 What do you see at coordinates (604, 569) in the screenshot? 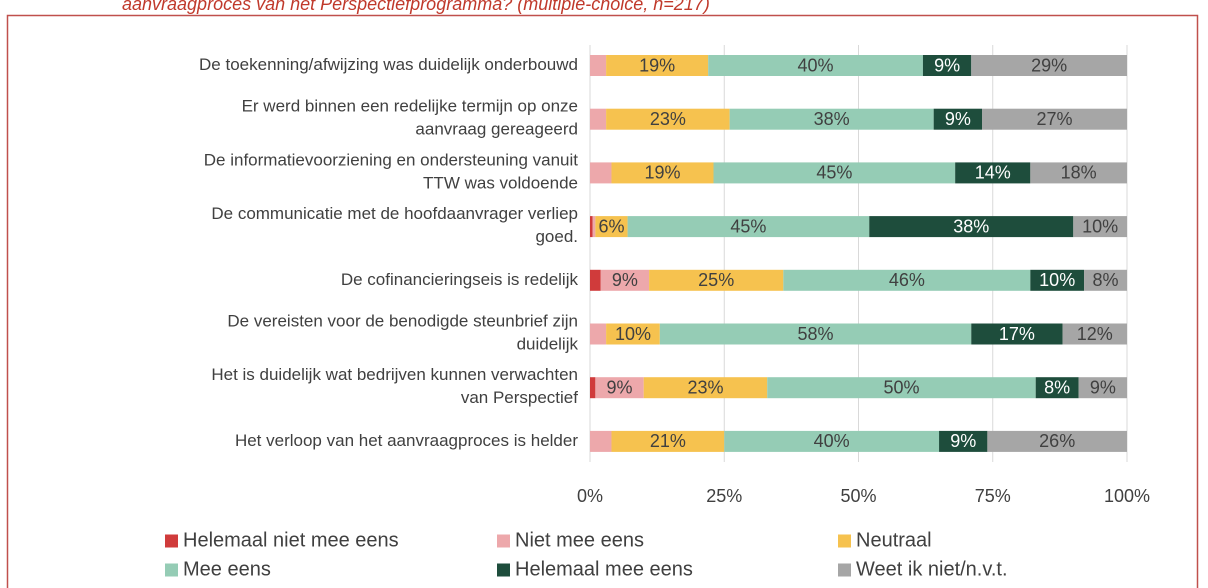
I see `legend-label: Helemaal mee eens` at bounding box center [604, 569].